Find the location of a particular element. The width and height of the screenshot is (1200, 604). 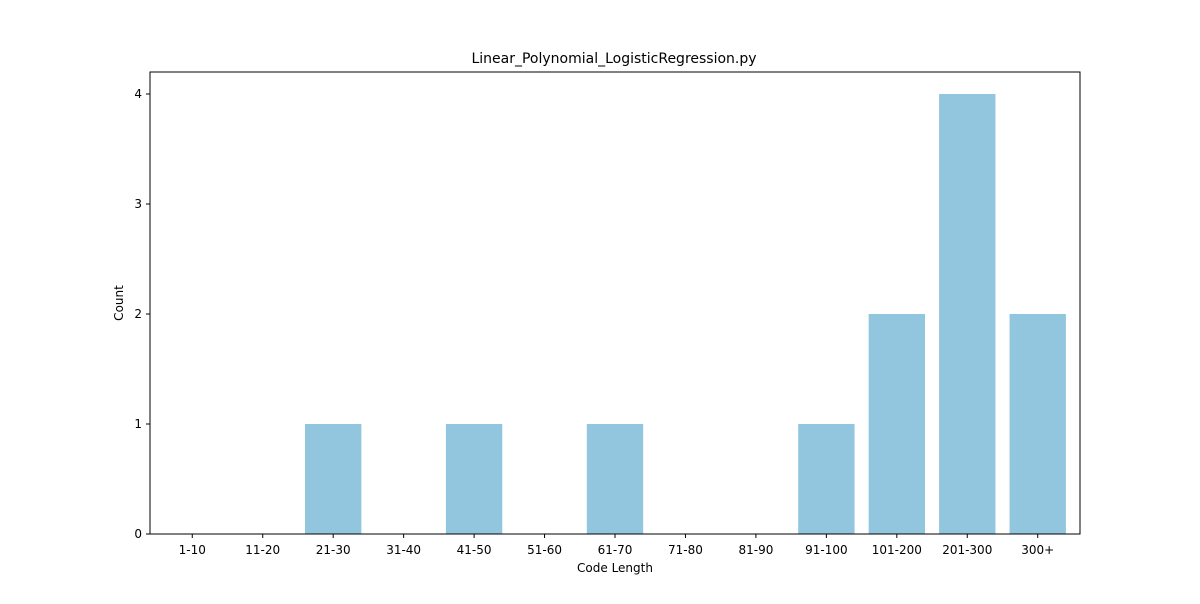

y-tick-label: 1 is located at coordinates (138, 424).